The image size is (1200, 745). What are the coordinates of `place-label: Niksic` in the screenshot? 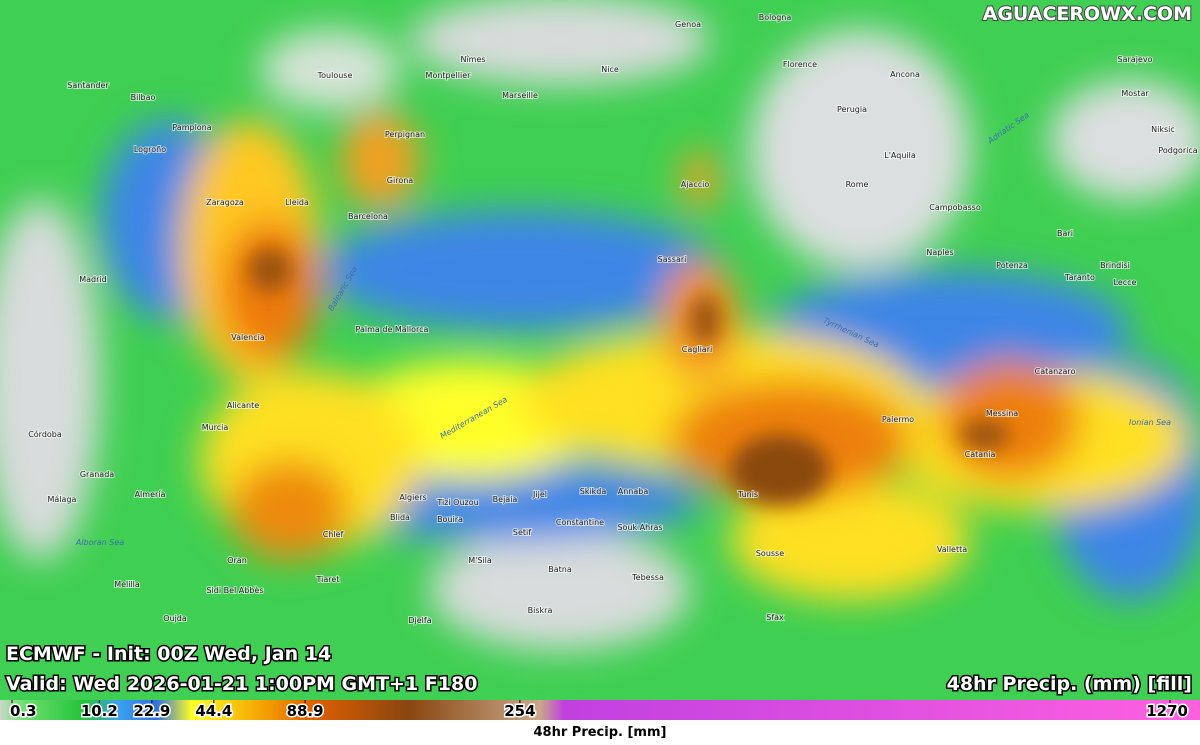 It's located at (1163, 129).